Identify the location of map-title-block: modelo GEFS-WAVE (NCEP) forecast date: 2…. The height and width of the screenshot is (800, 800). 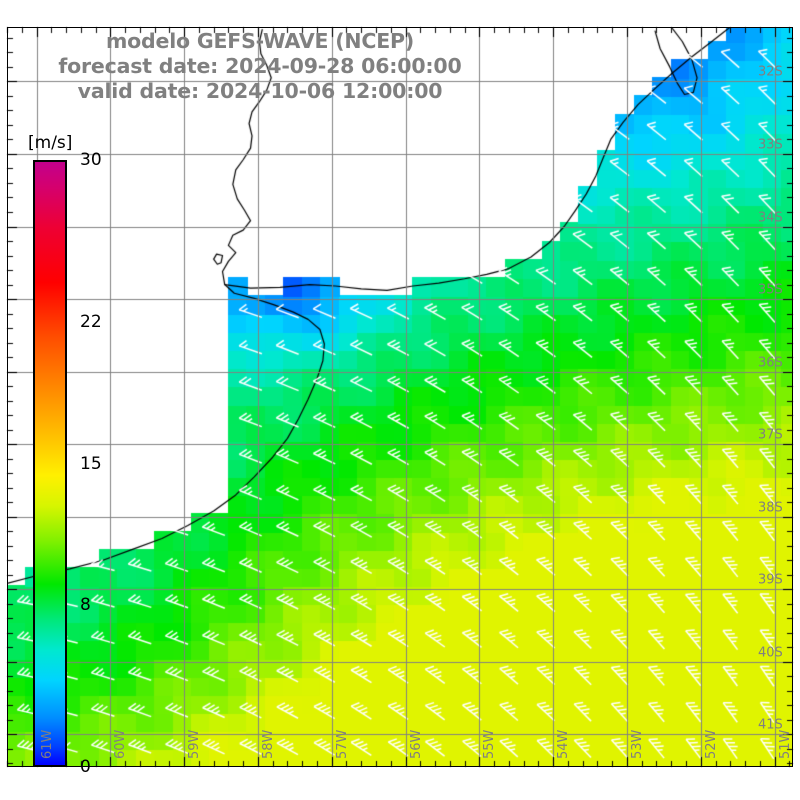
(260, 66).